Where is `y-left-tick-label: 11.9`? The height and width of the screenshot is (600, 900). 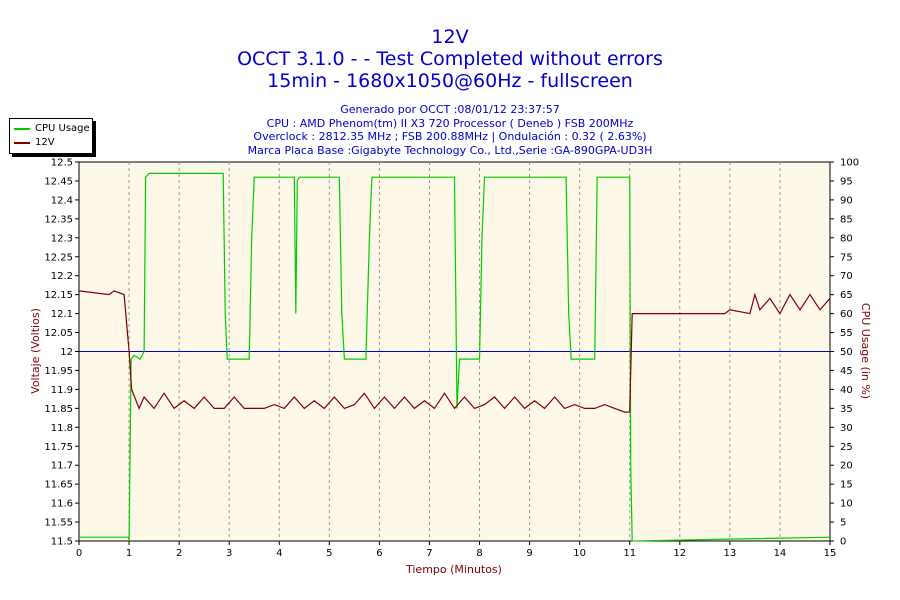
y-left-tick-label: 11.9 is located at coordinates (62, 390).